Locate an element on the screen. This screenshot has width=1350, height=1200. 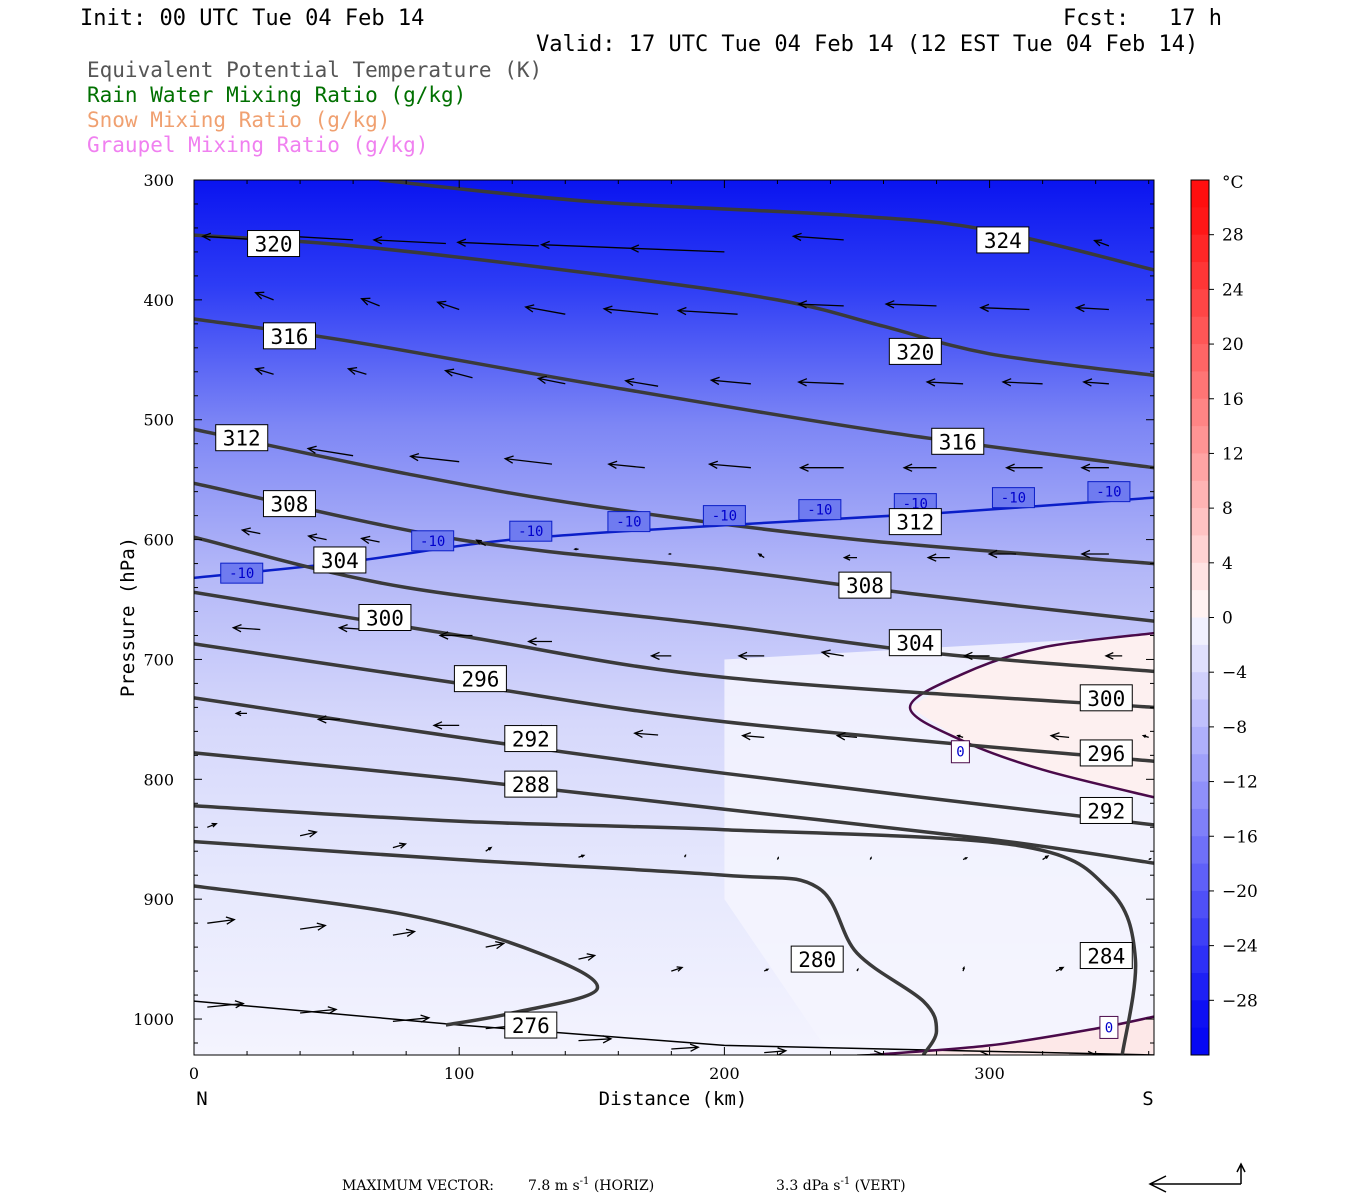
svg-text: 304 is located at coordinates (340, 561).